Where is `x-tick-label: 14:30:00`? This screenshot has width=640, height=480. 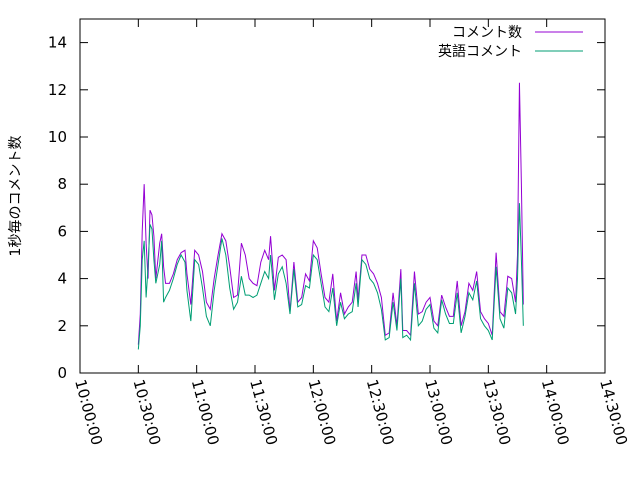
x-tick-label: 14:30:00 is located at coordinates (613, 412).